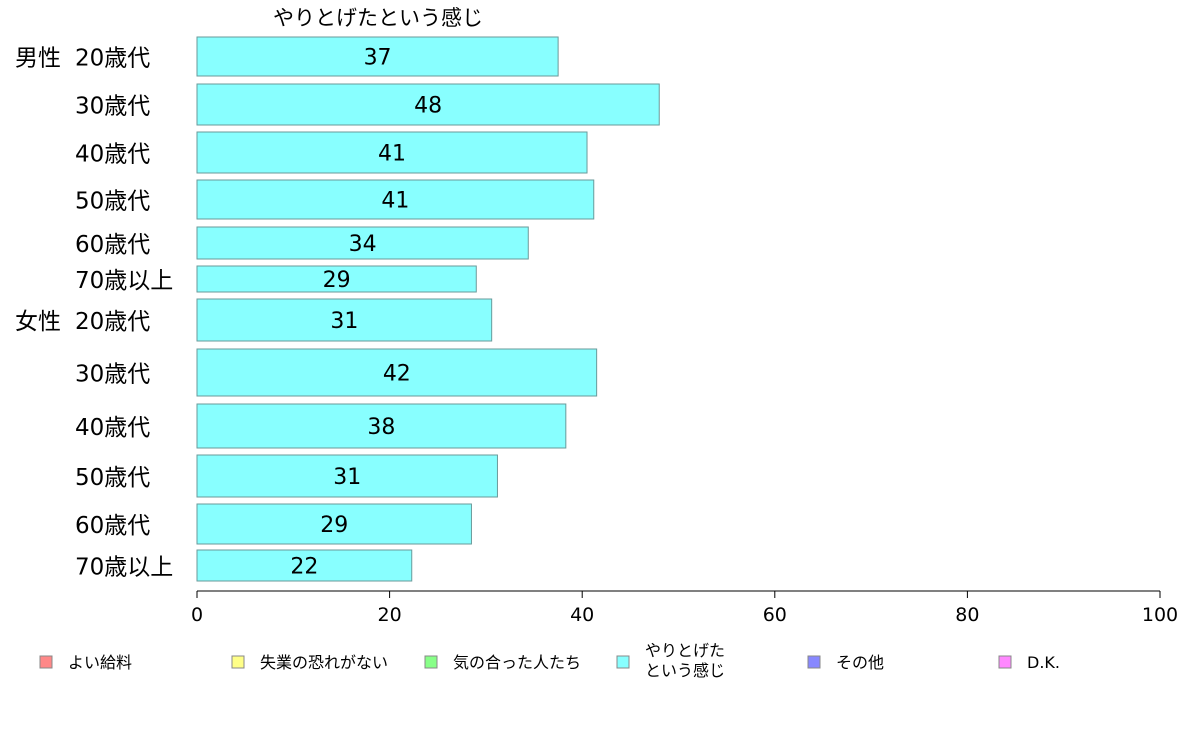 This screenshot has width=1188, height=736. I want to click on legend-label: よい給料, so click(100, 662).